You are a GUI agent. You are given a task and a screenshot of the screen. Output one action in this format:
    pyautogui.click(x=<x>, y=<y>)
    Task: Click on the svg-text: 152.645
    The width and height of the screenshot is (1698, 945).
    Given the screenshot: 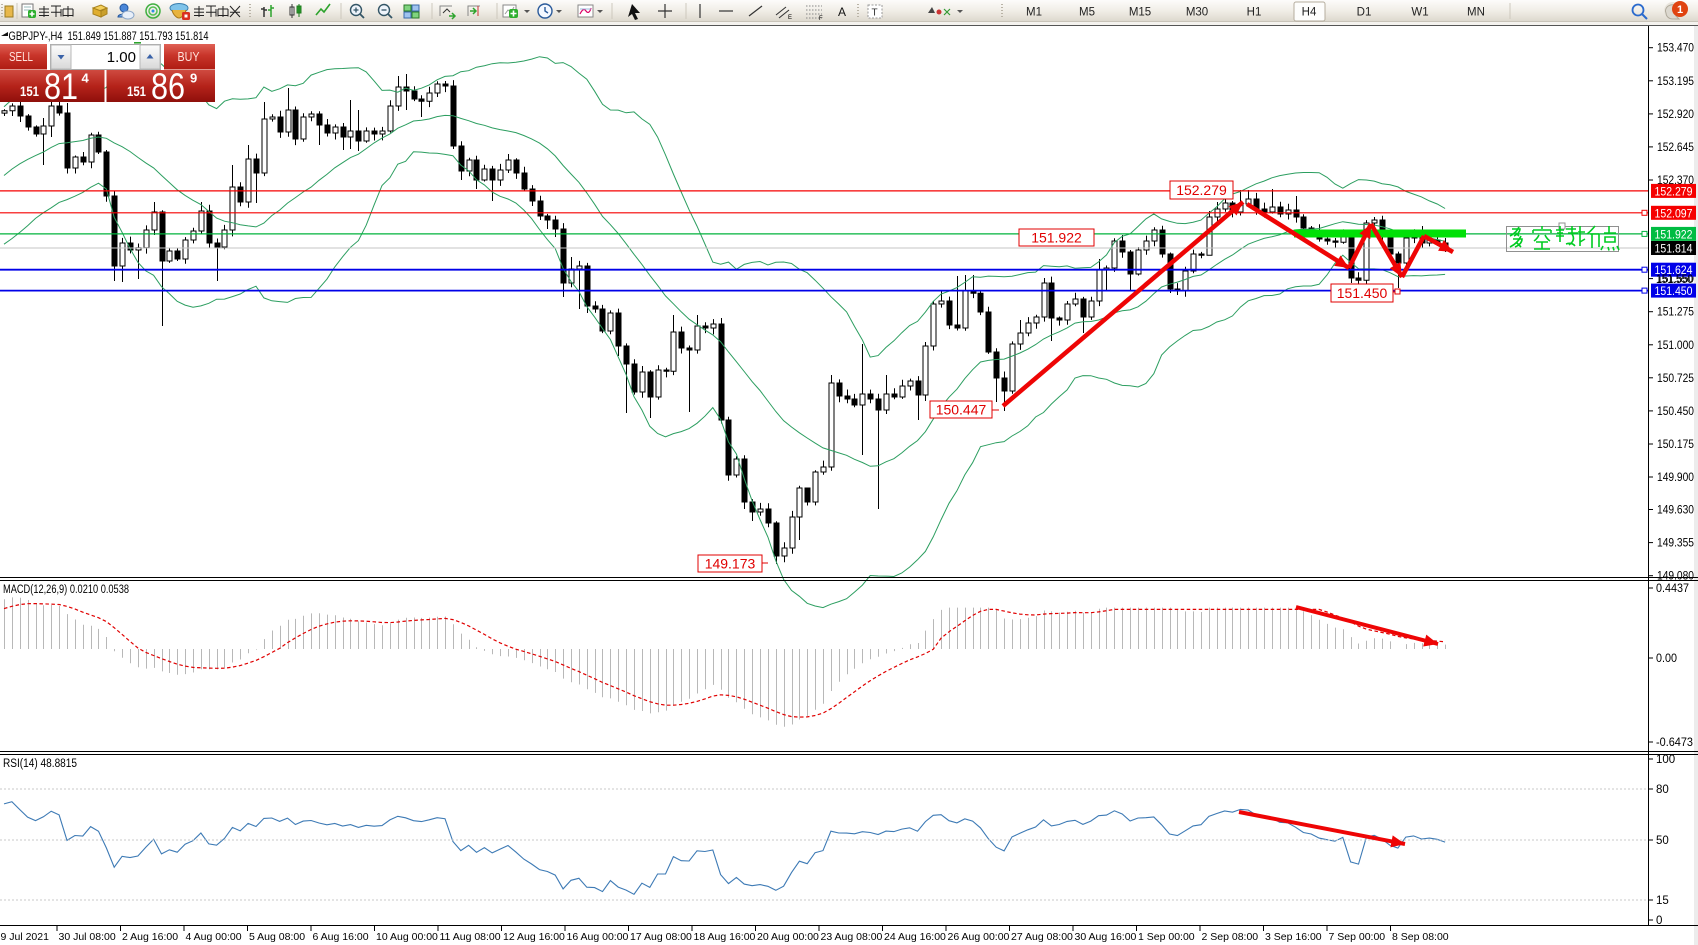 What is the action you would take?
    pyautogui.click(x=1675, y=148)
    